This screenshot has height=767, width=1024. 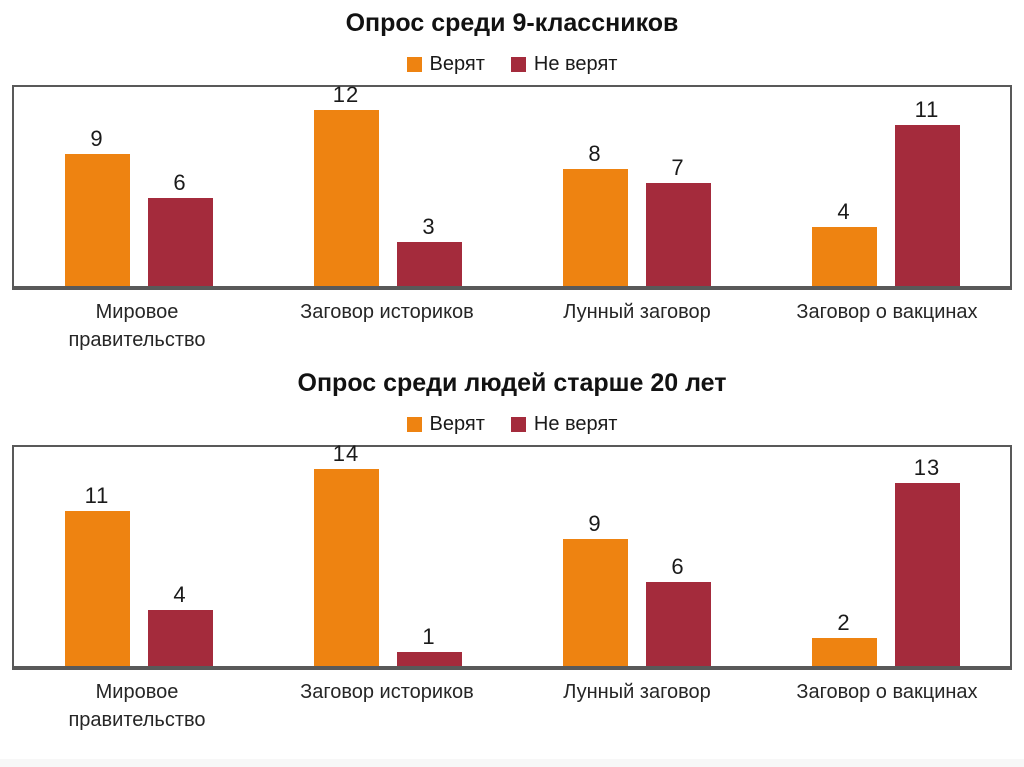 I want to click on bar-column-believe: 2, so click(x=844, y=638).